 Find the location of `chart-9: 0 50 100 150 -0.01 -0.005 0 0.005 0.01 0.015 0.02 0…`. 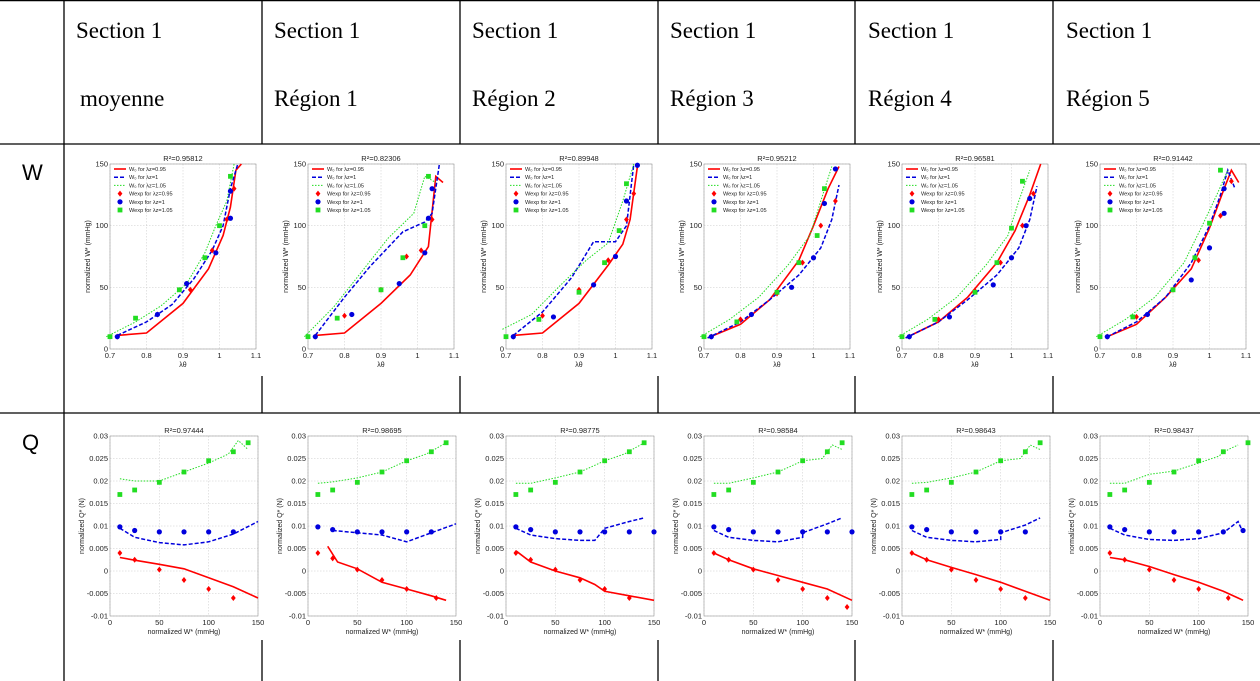

chart-9: 0 50 100 150 -0.01 -0.005 0 0.005 0.01 0.015 0.02 0… is located at coordinates (567, 531).